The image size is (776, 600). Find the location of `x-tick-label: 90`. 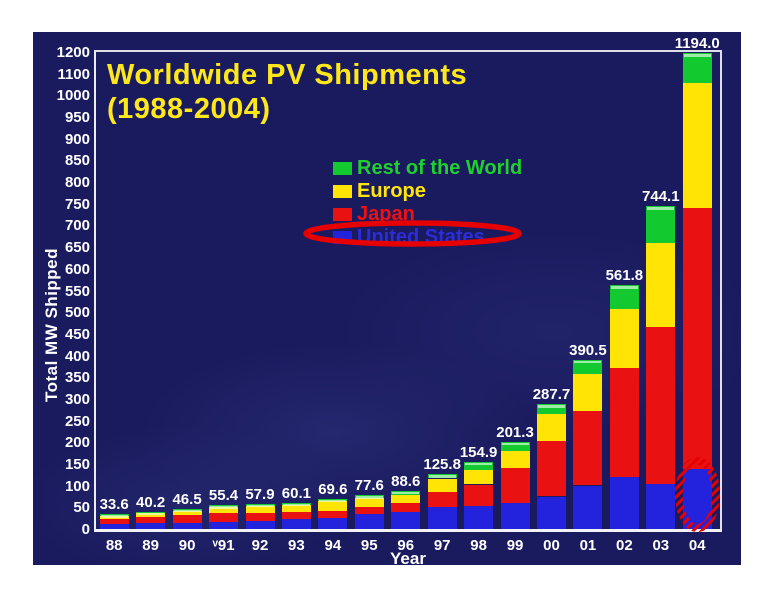

x-tick-label: 90 is located at coordinates (187, 545).